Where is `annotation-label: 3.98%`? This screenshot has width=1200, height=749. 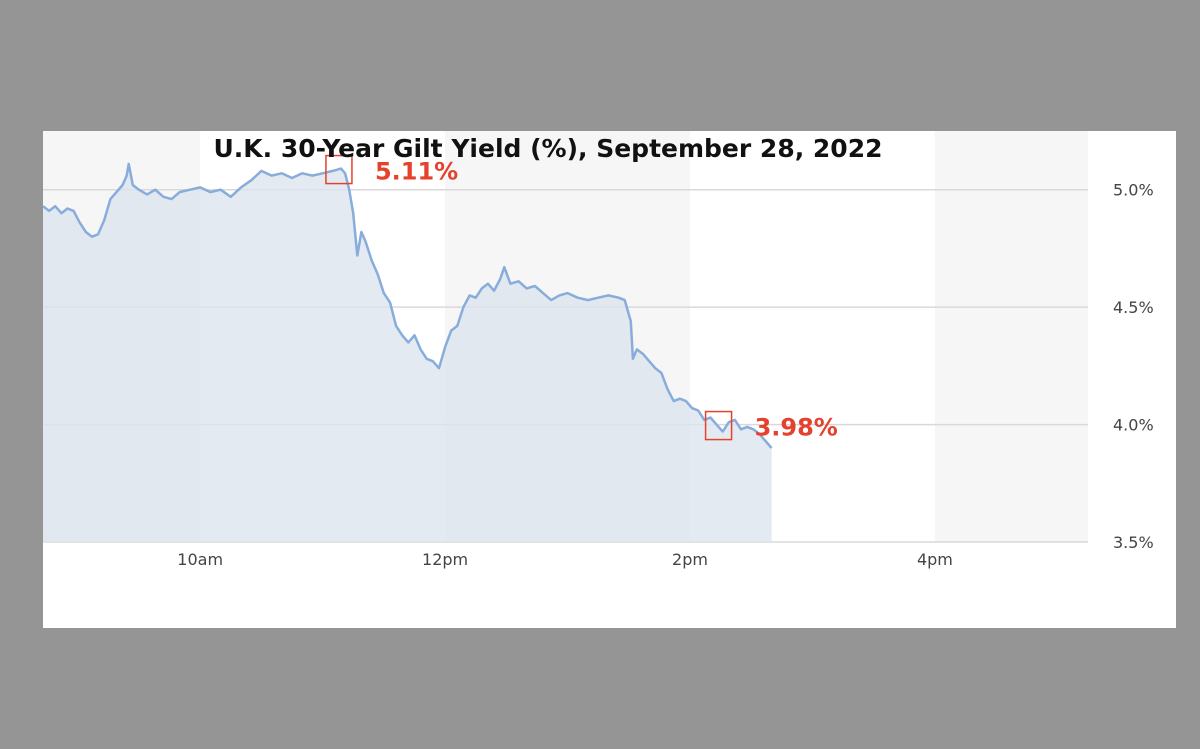 annotation-label: 3.98% is located at coordinates (796, 428).